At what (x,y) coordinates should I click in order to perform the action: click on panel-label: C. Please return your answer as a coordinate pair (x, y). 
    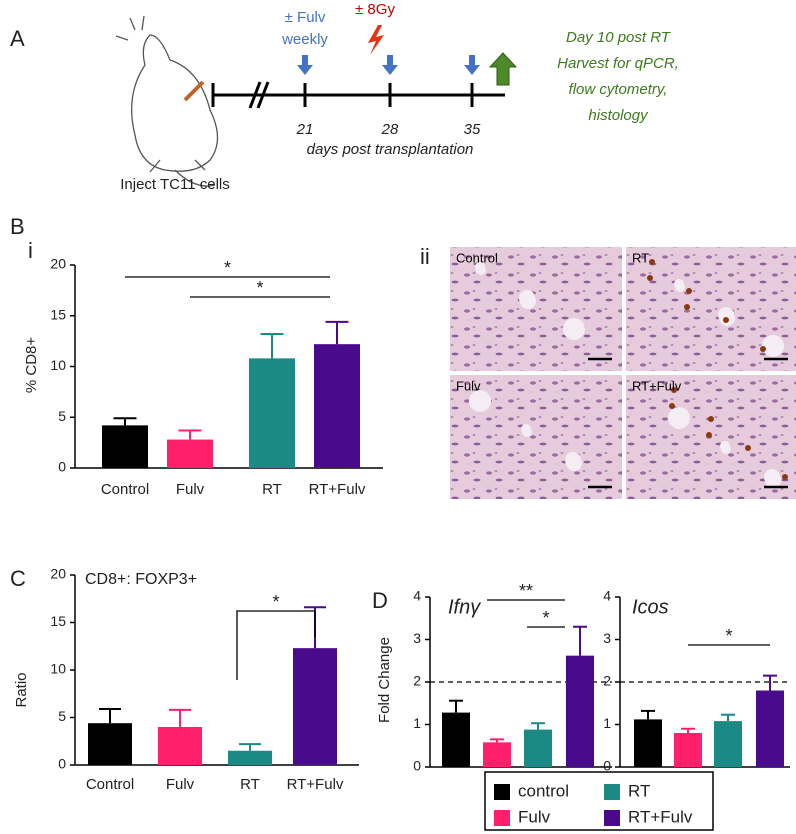
    Looking at the image, I should click on (18, 578).